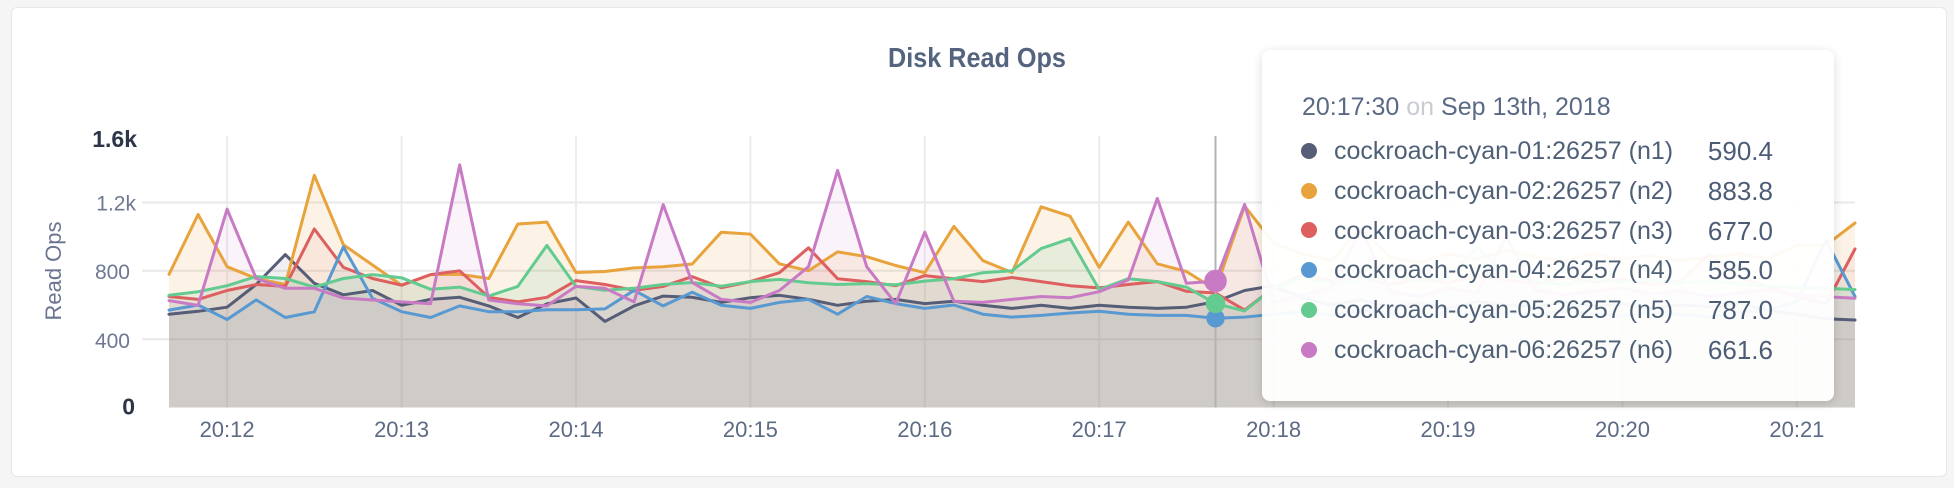 Image resolution: width=1954 pixels, height=488 pixels. Describe the element at coordinates (53, 270) in the screenshot. I see `svg-text: Read Ops` at that location.